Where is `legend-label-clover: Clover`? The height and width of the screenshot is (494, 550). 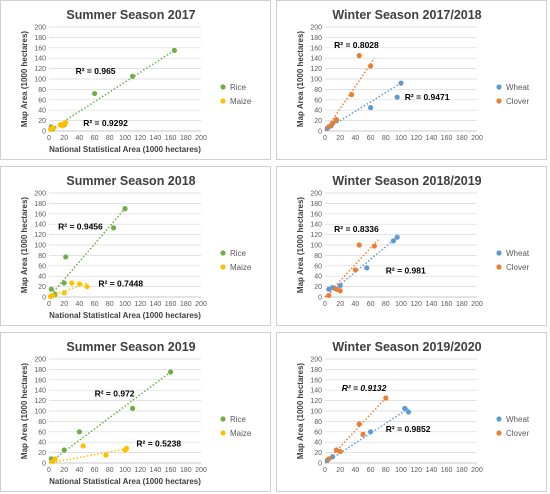 legend-label-clover: Clover is located at coordinates (517, 433).